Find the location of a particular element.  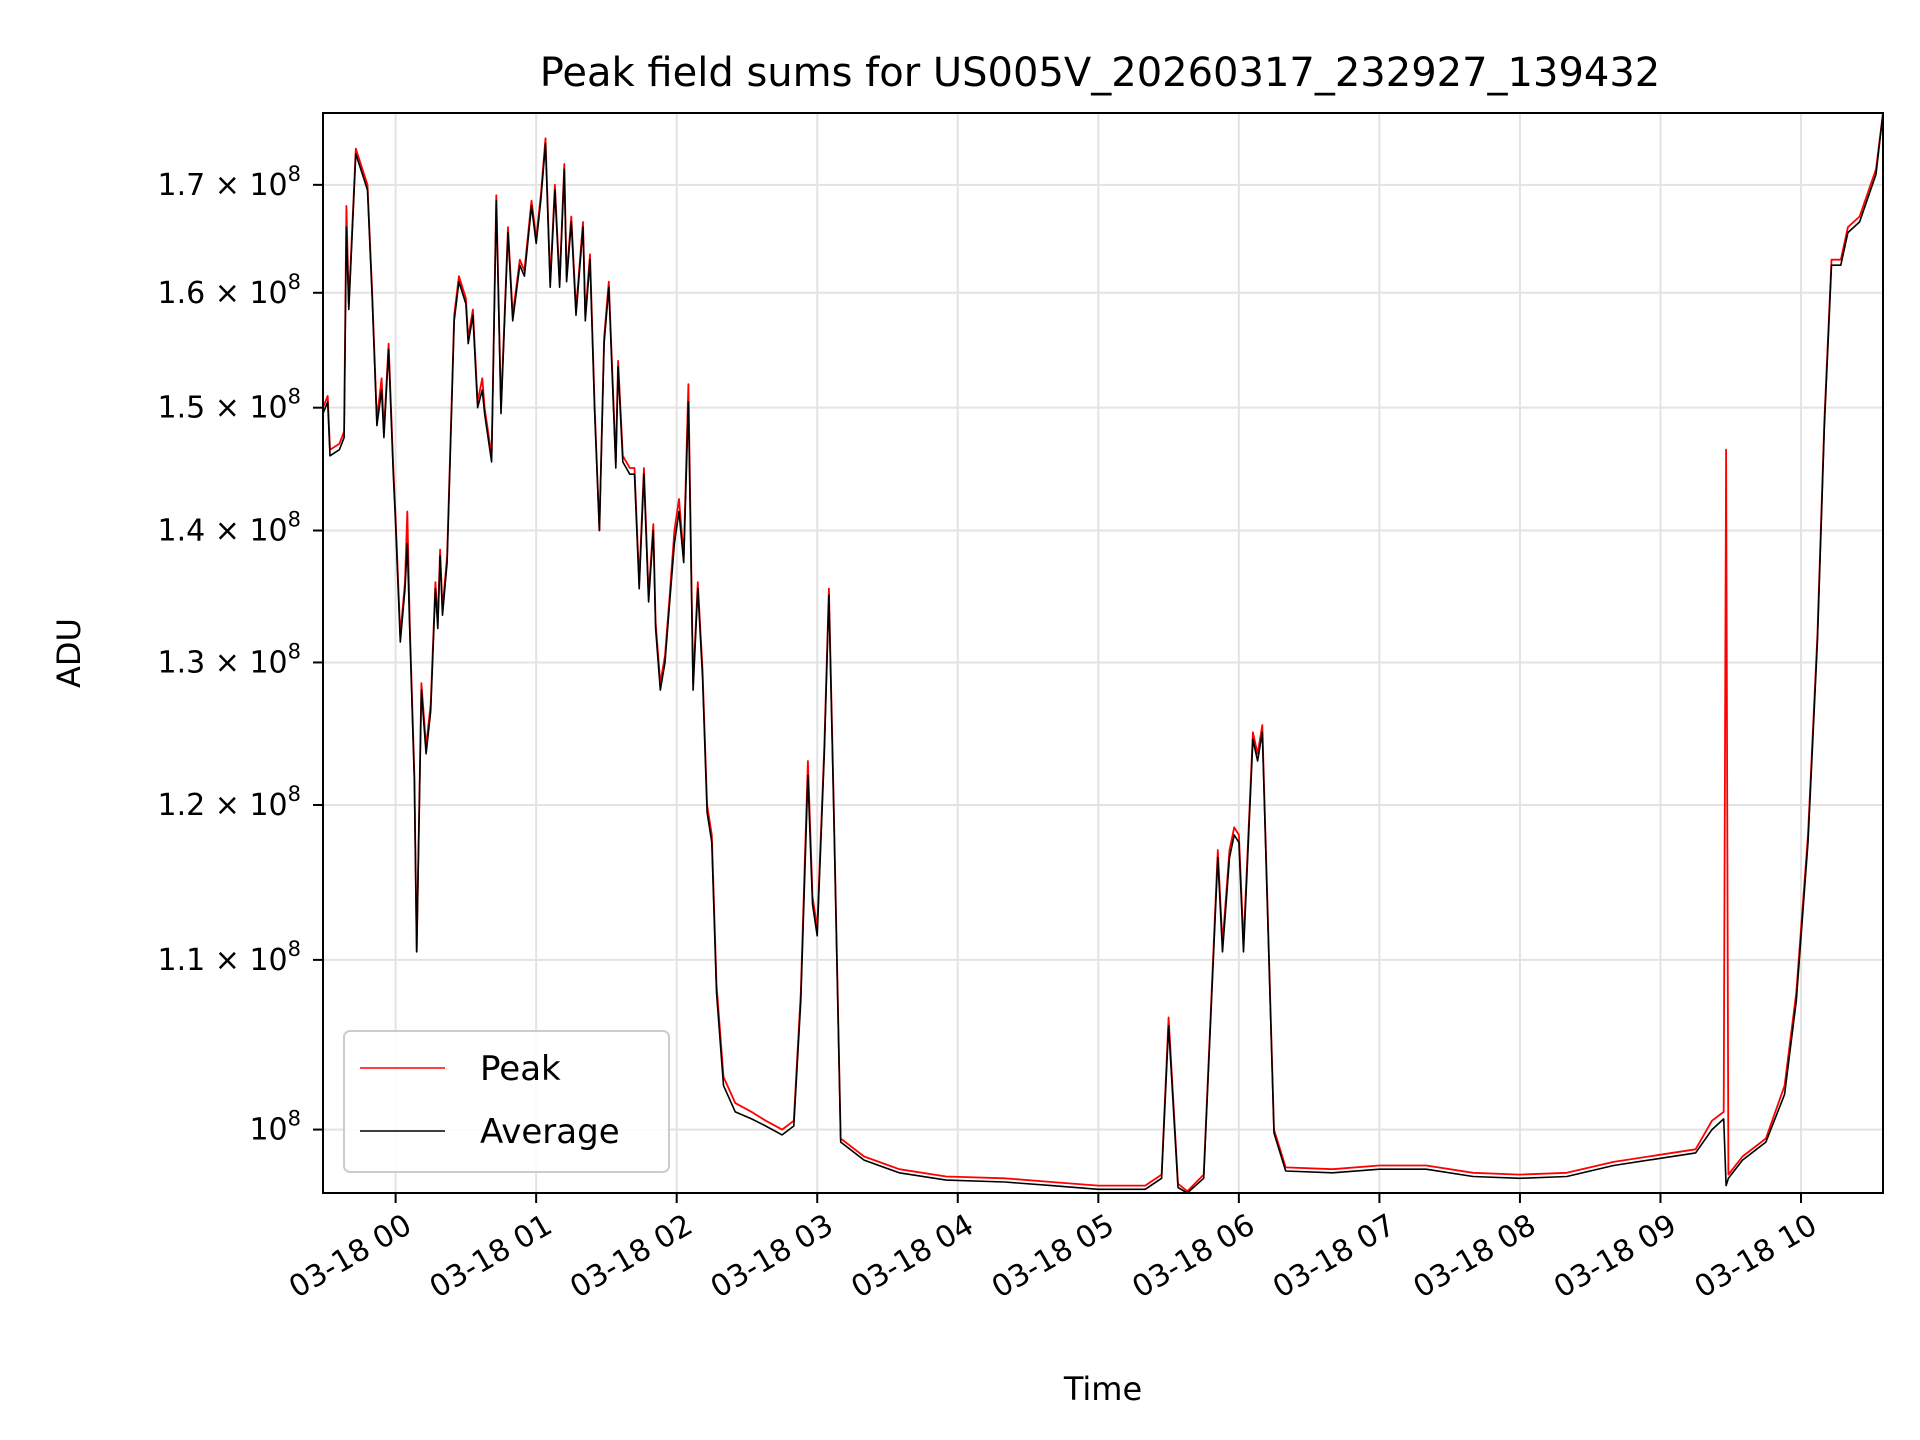

y-tick-label: 1.6 × 108 is located at coordinates (229, 290).